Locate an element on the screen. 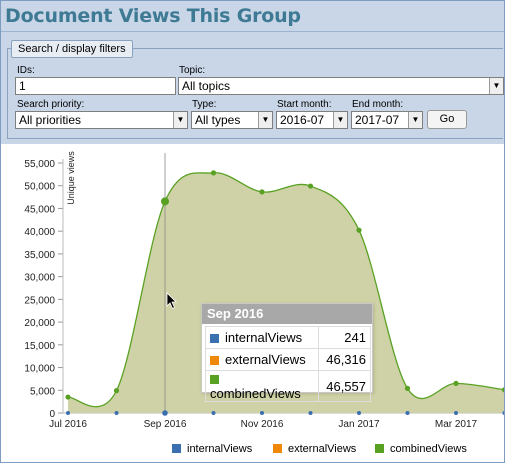 This screenshot has width=505, height=465. tooltip-row: internalViews 241 is located at coordinates (288, 337).